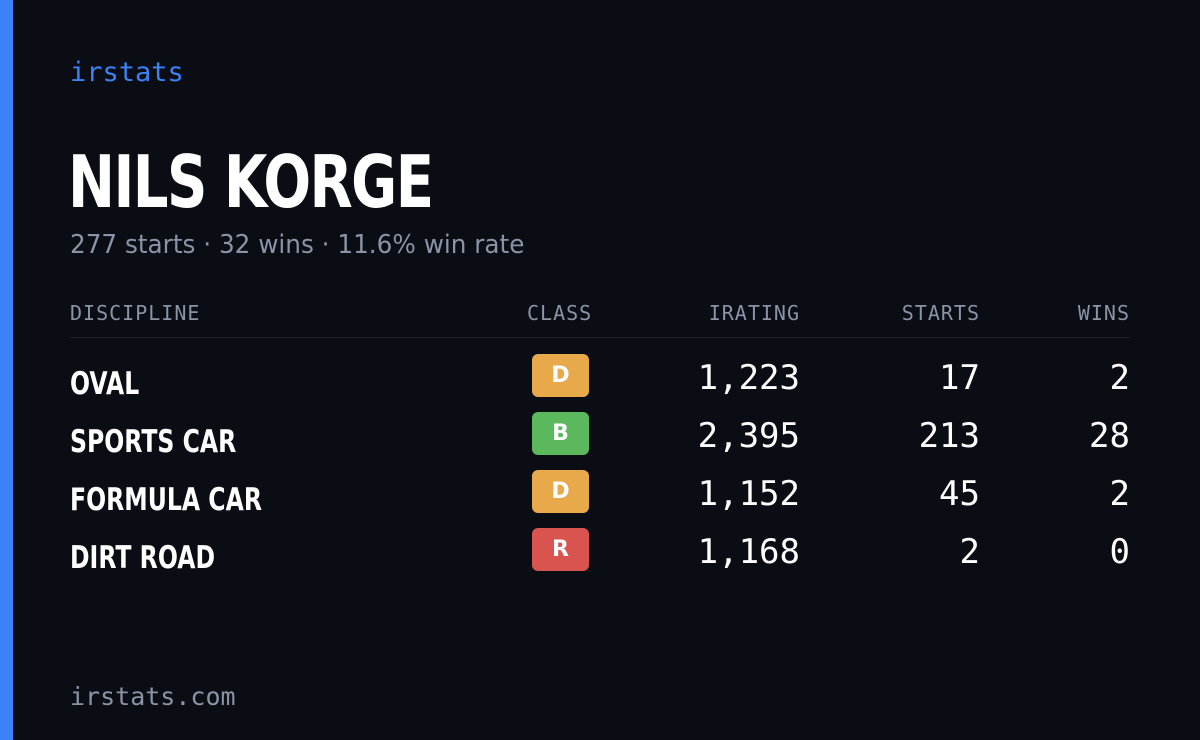 The height and width of the screenshot is (740, 1200). What do you see at coordinates (153, 696) in the screenshot?
I see `footer-url: irstats.com` at bounding box center [153, 696].